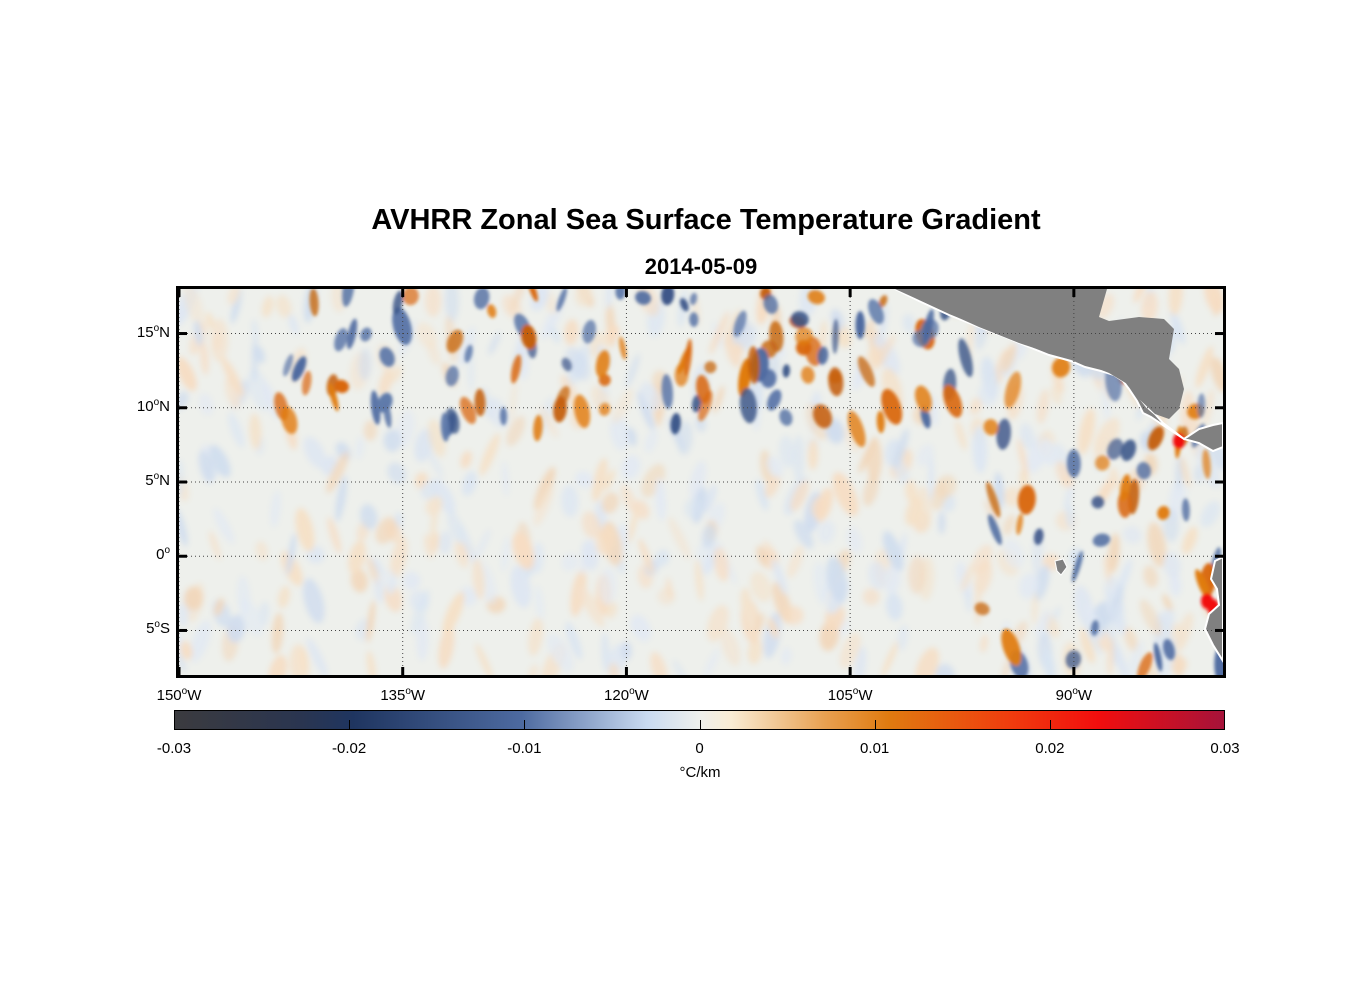 Image resolution: width=1356 pixels, height=1000 pixels. What do you see at coordinates (1050, 748) in the screenshot?
I see `colorbar-tick-label: 0.02` at bounding box center [1050, 748].